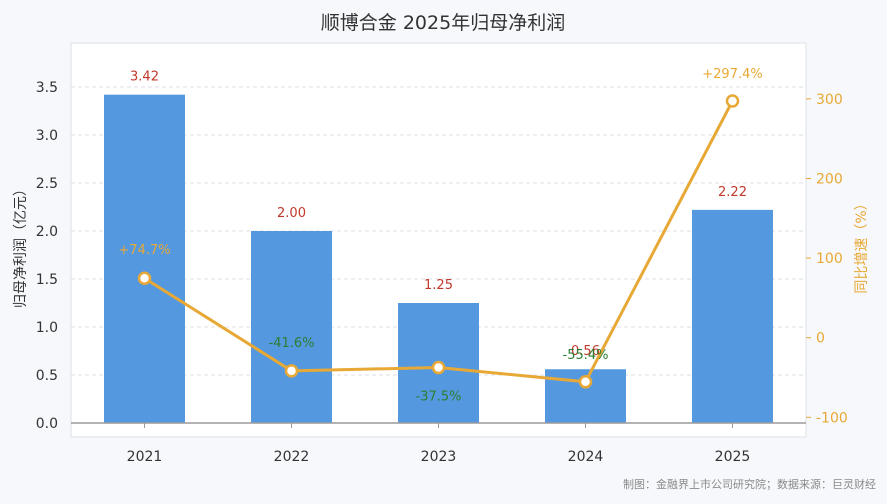  What do you see at coordinates (145, 457) in the screenshot?
I see `x-tick-label: 2021` at bounding box center [145, 457].